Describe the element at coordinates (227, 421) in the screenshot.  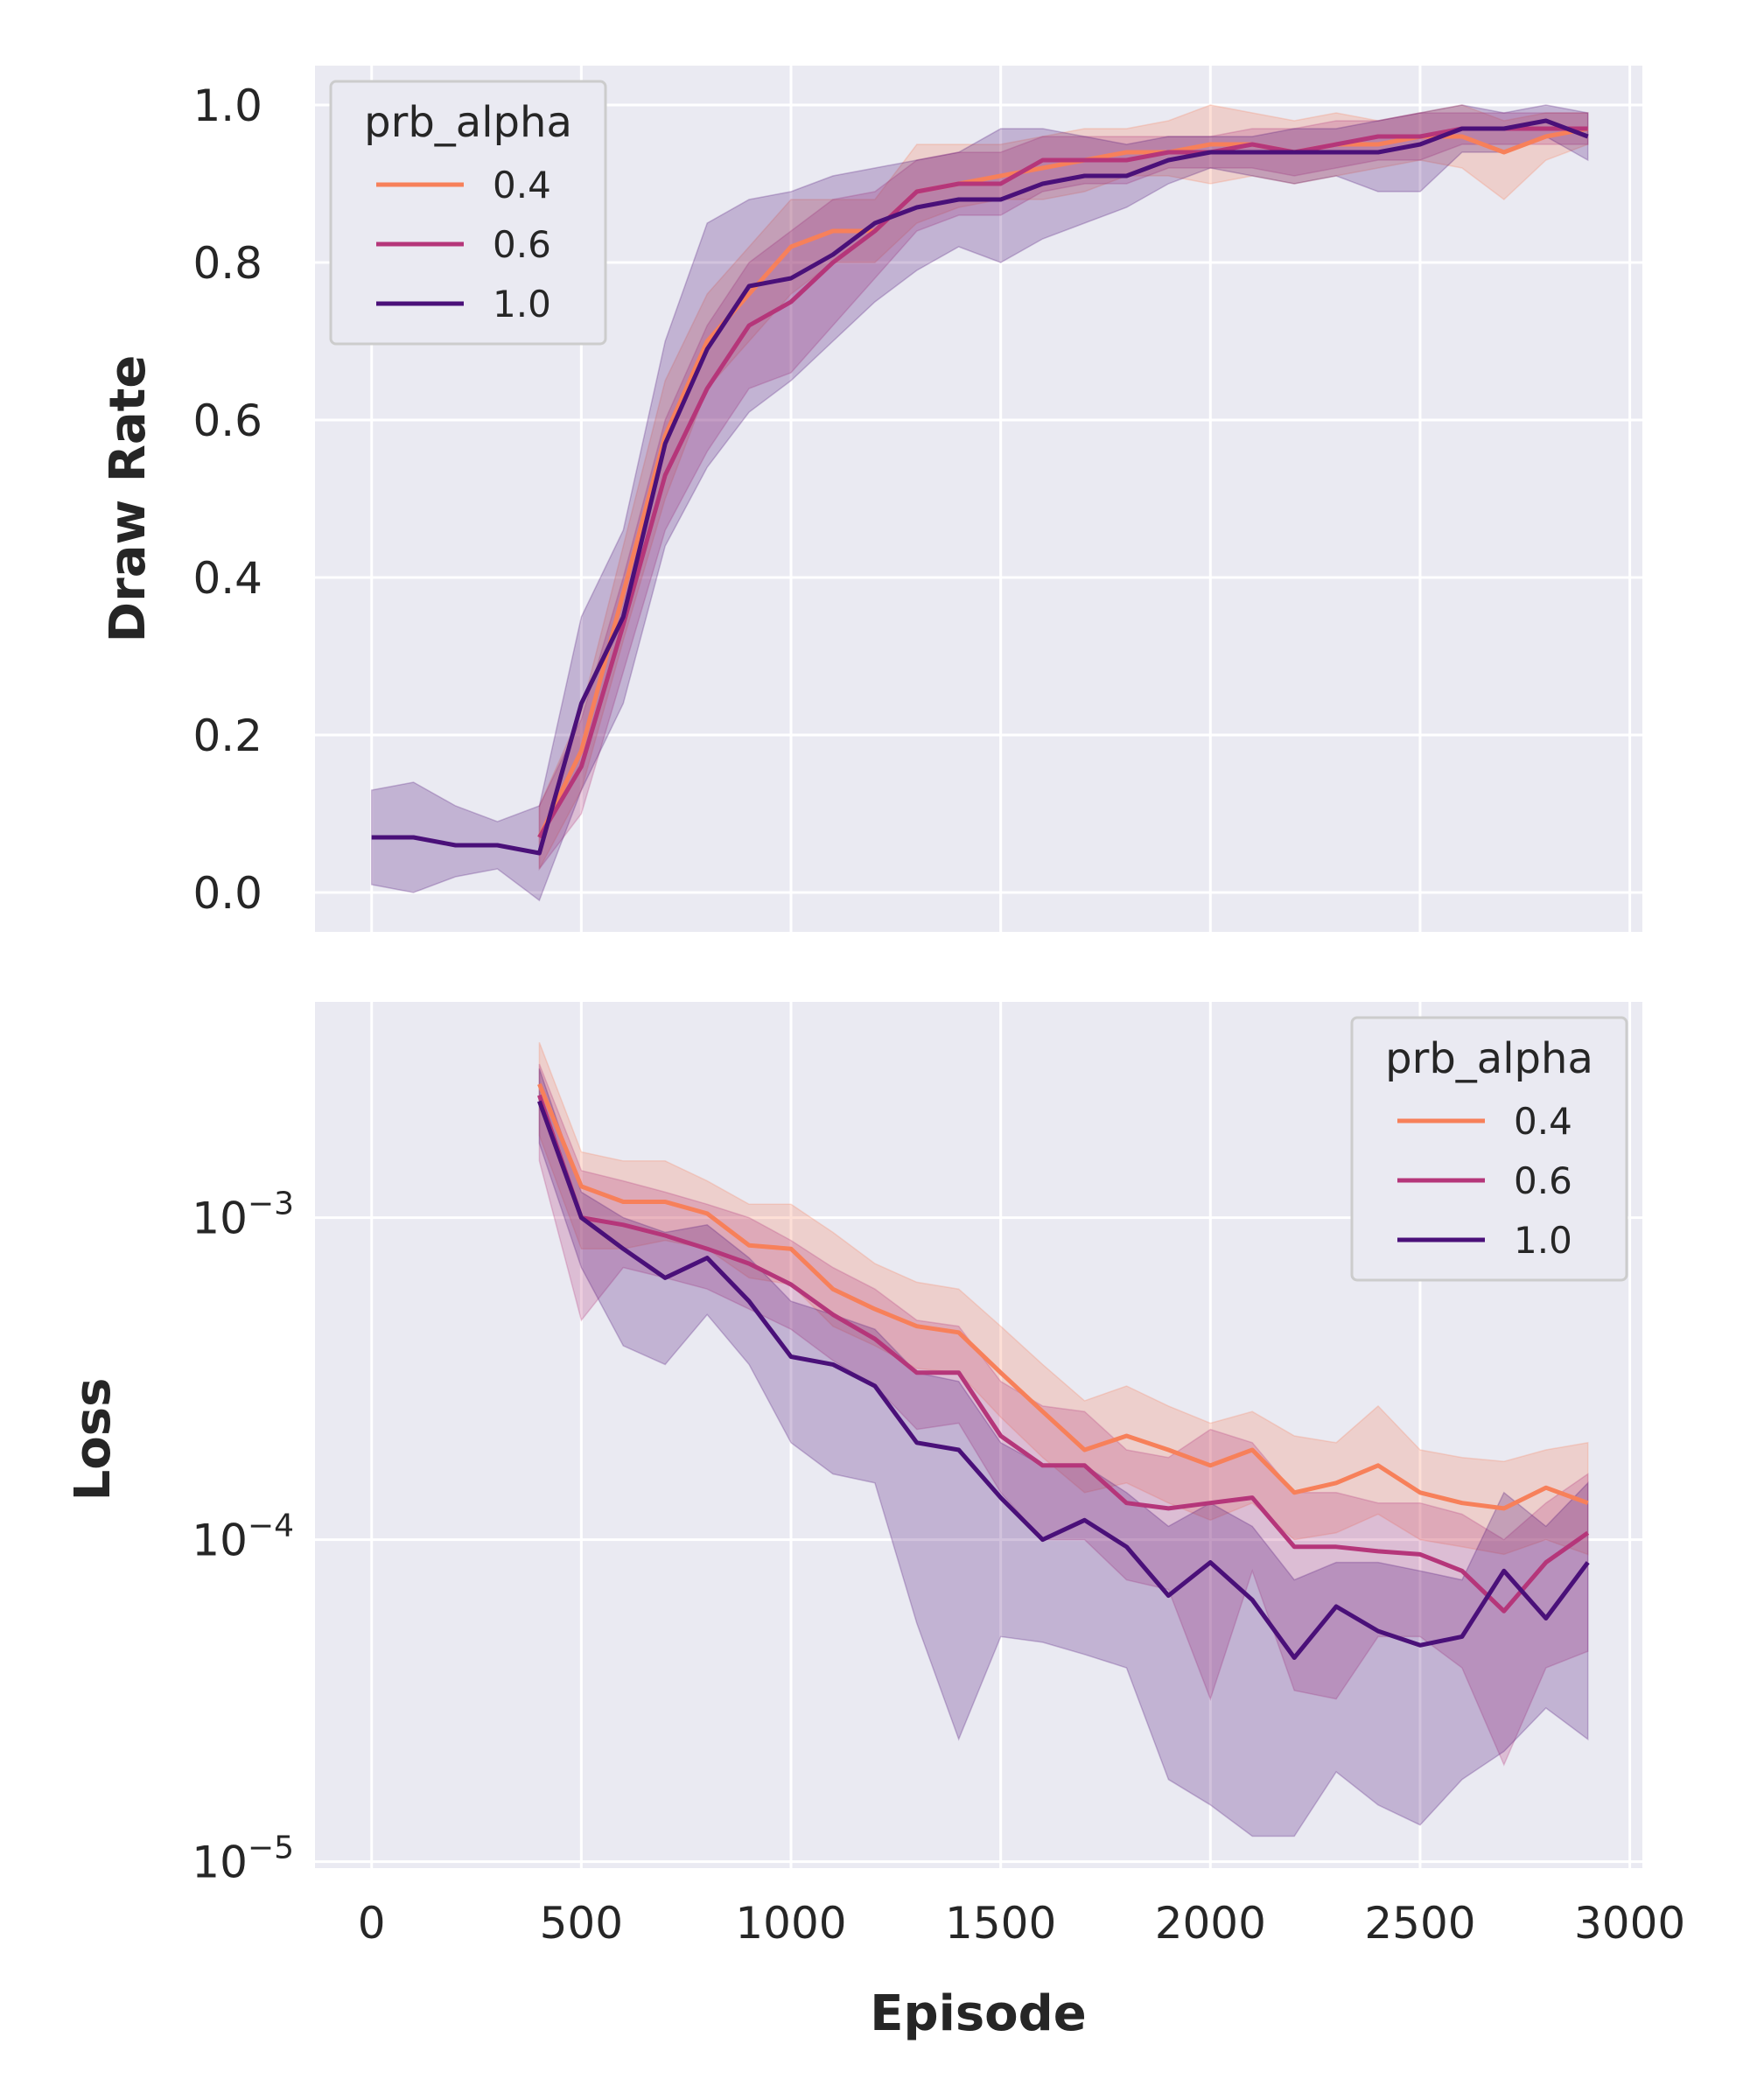
I see `y-tick-label: 0.6` at that location.